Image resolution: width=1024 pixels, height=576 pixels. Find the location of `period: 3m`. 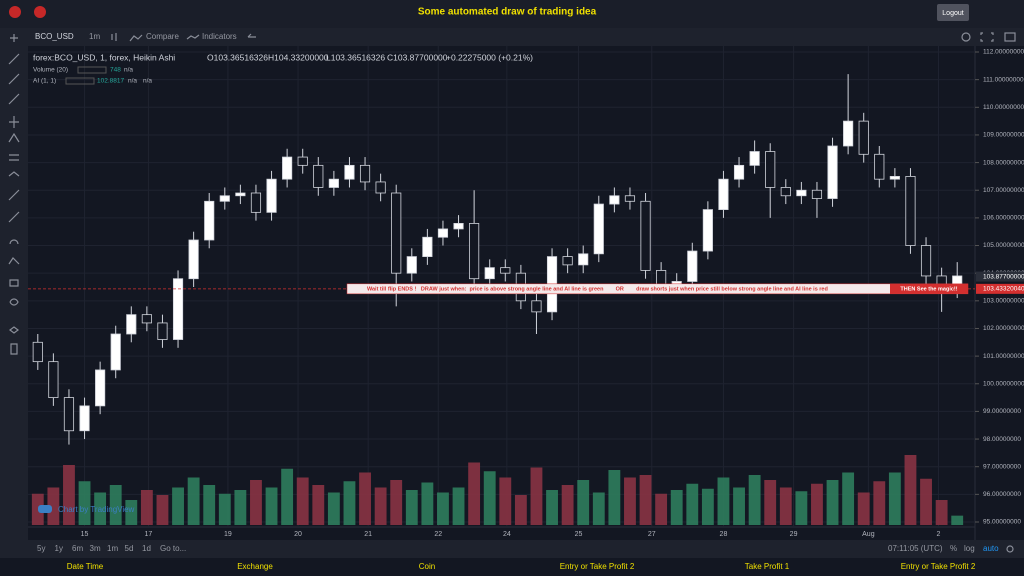

period: 3m is located at coordinates (95, 548).